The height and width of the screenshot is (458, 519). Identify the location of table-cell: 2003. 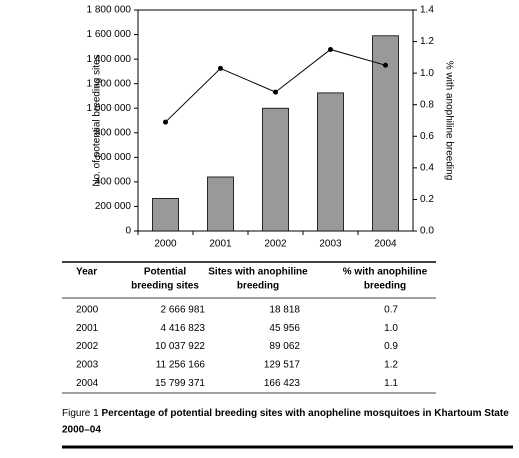
(87, 365).